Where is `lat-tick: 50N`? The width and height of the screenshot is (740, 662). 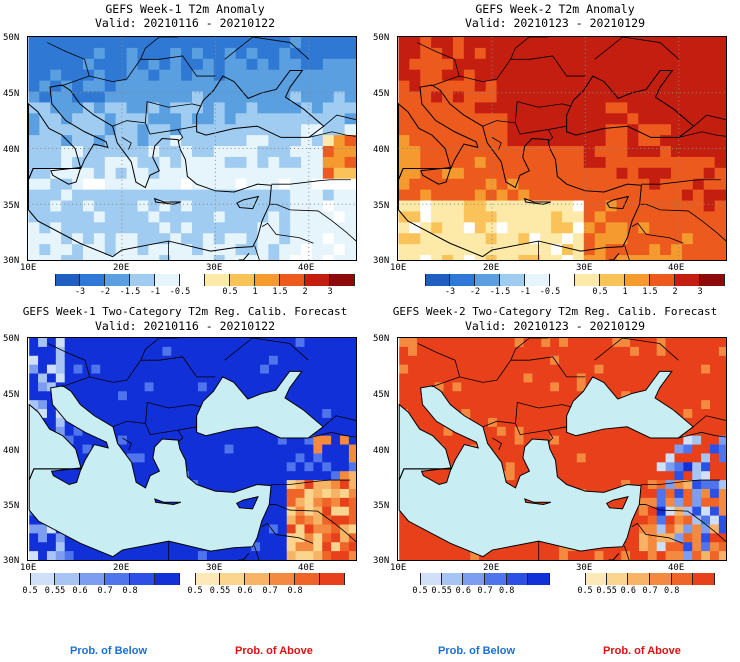 lat-tick: 50N is located at coordinates (381, 339).